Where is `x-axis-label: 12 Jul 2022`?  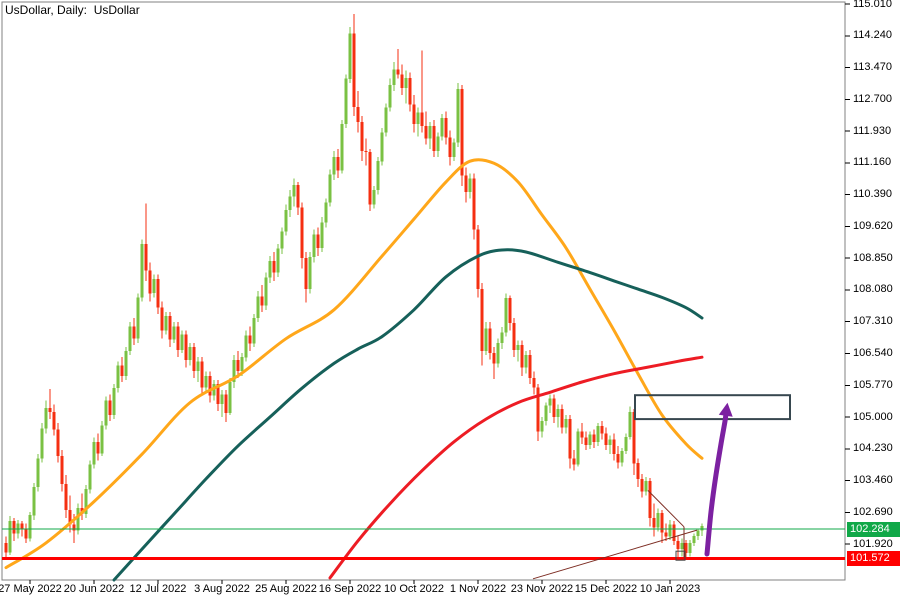
x-axis-label: 12 Jul 2022 is located at coordinates (158, 589).